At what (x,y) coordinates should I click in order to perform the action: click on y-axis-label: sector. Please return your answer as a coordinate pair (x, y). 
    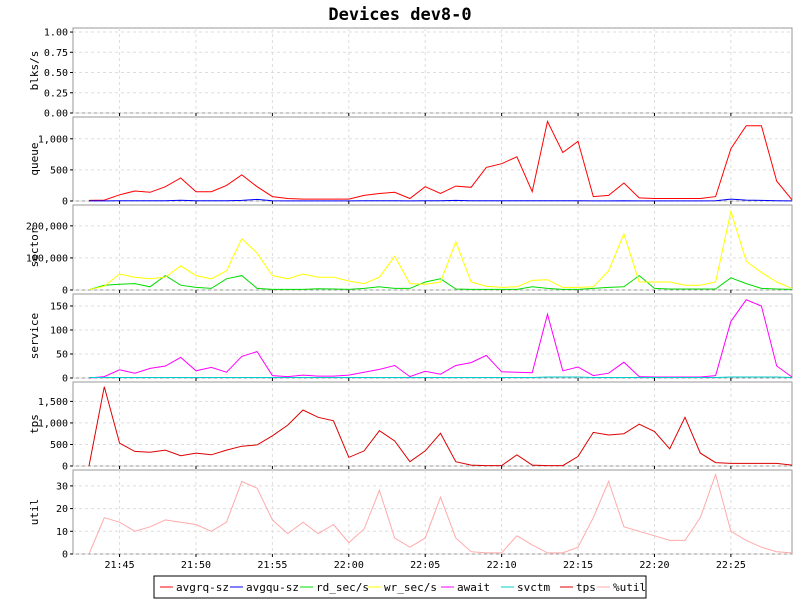
    Looking at the image, I should click on (34, 247).